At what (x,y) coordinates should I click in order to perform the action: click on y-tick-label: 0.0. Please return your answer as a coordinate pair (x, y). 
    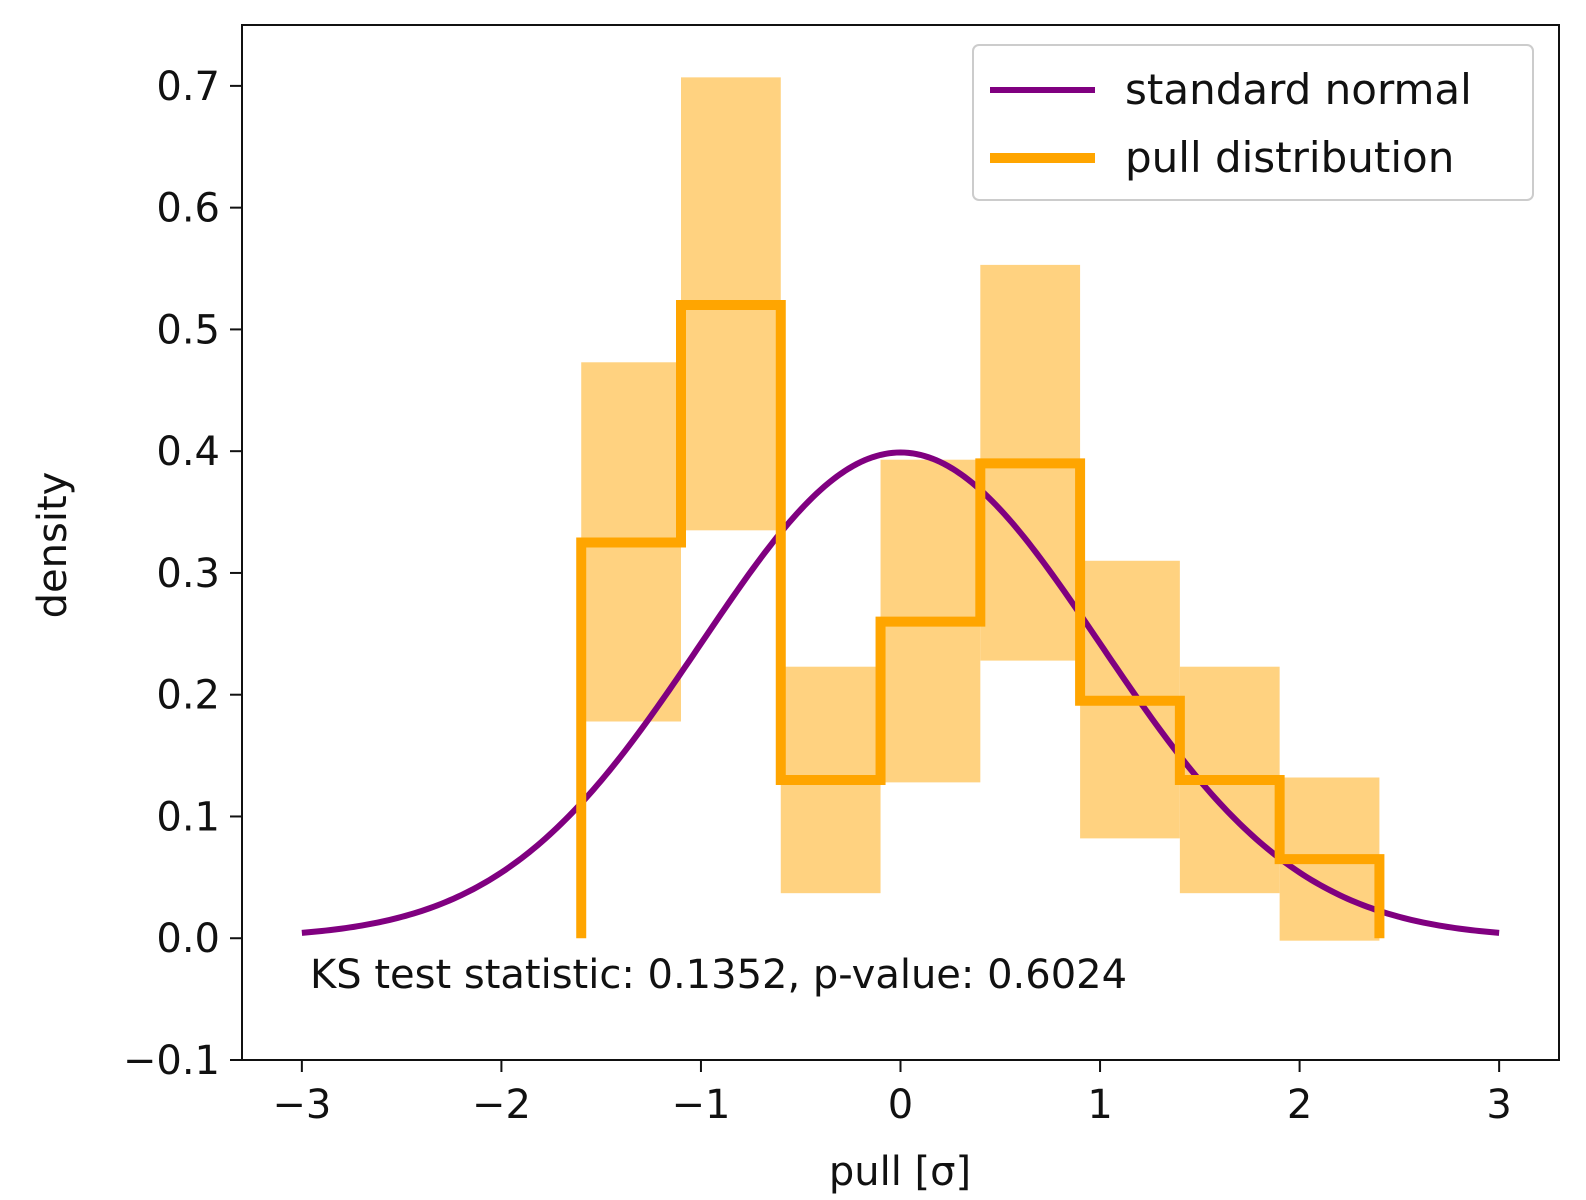
    Looking at the image, I should click on (188, 939).